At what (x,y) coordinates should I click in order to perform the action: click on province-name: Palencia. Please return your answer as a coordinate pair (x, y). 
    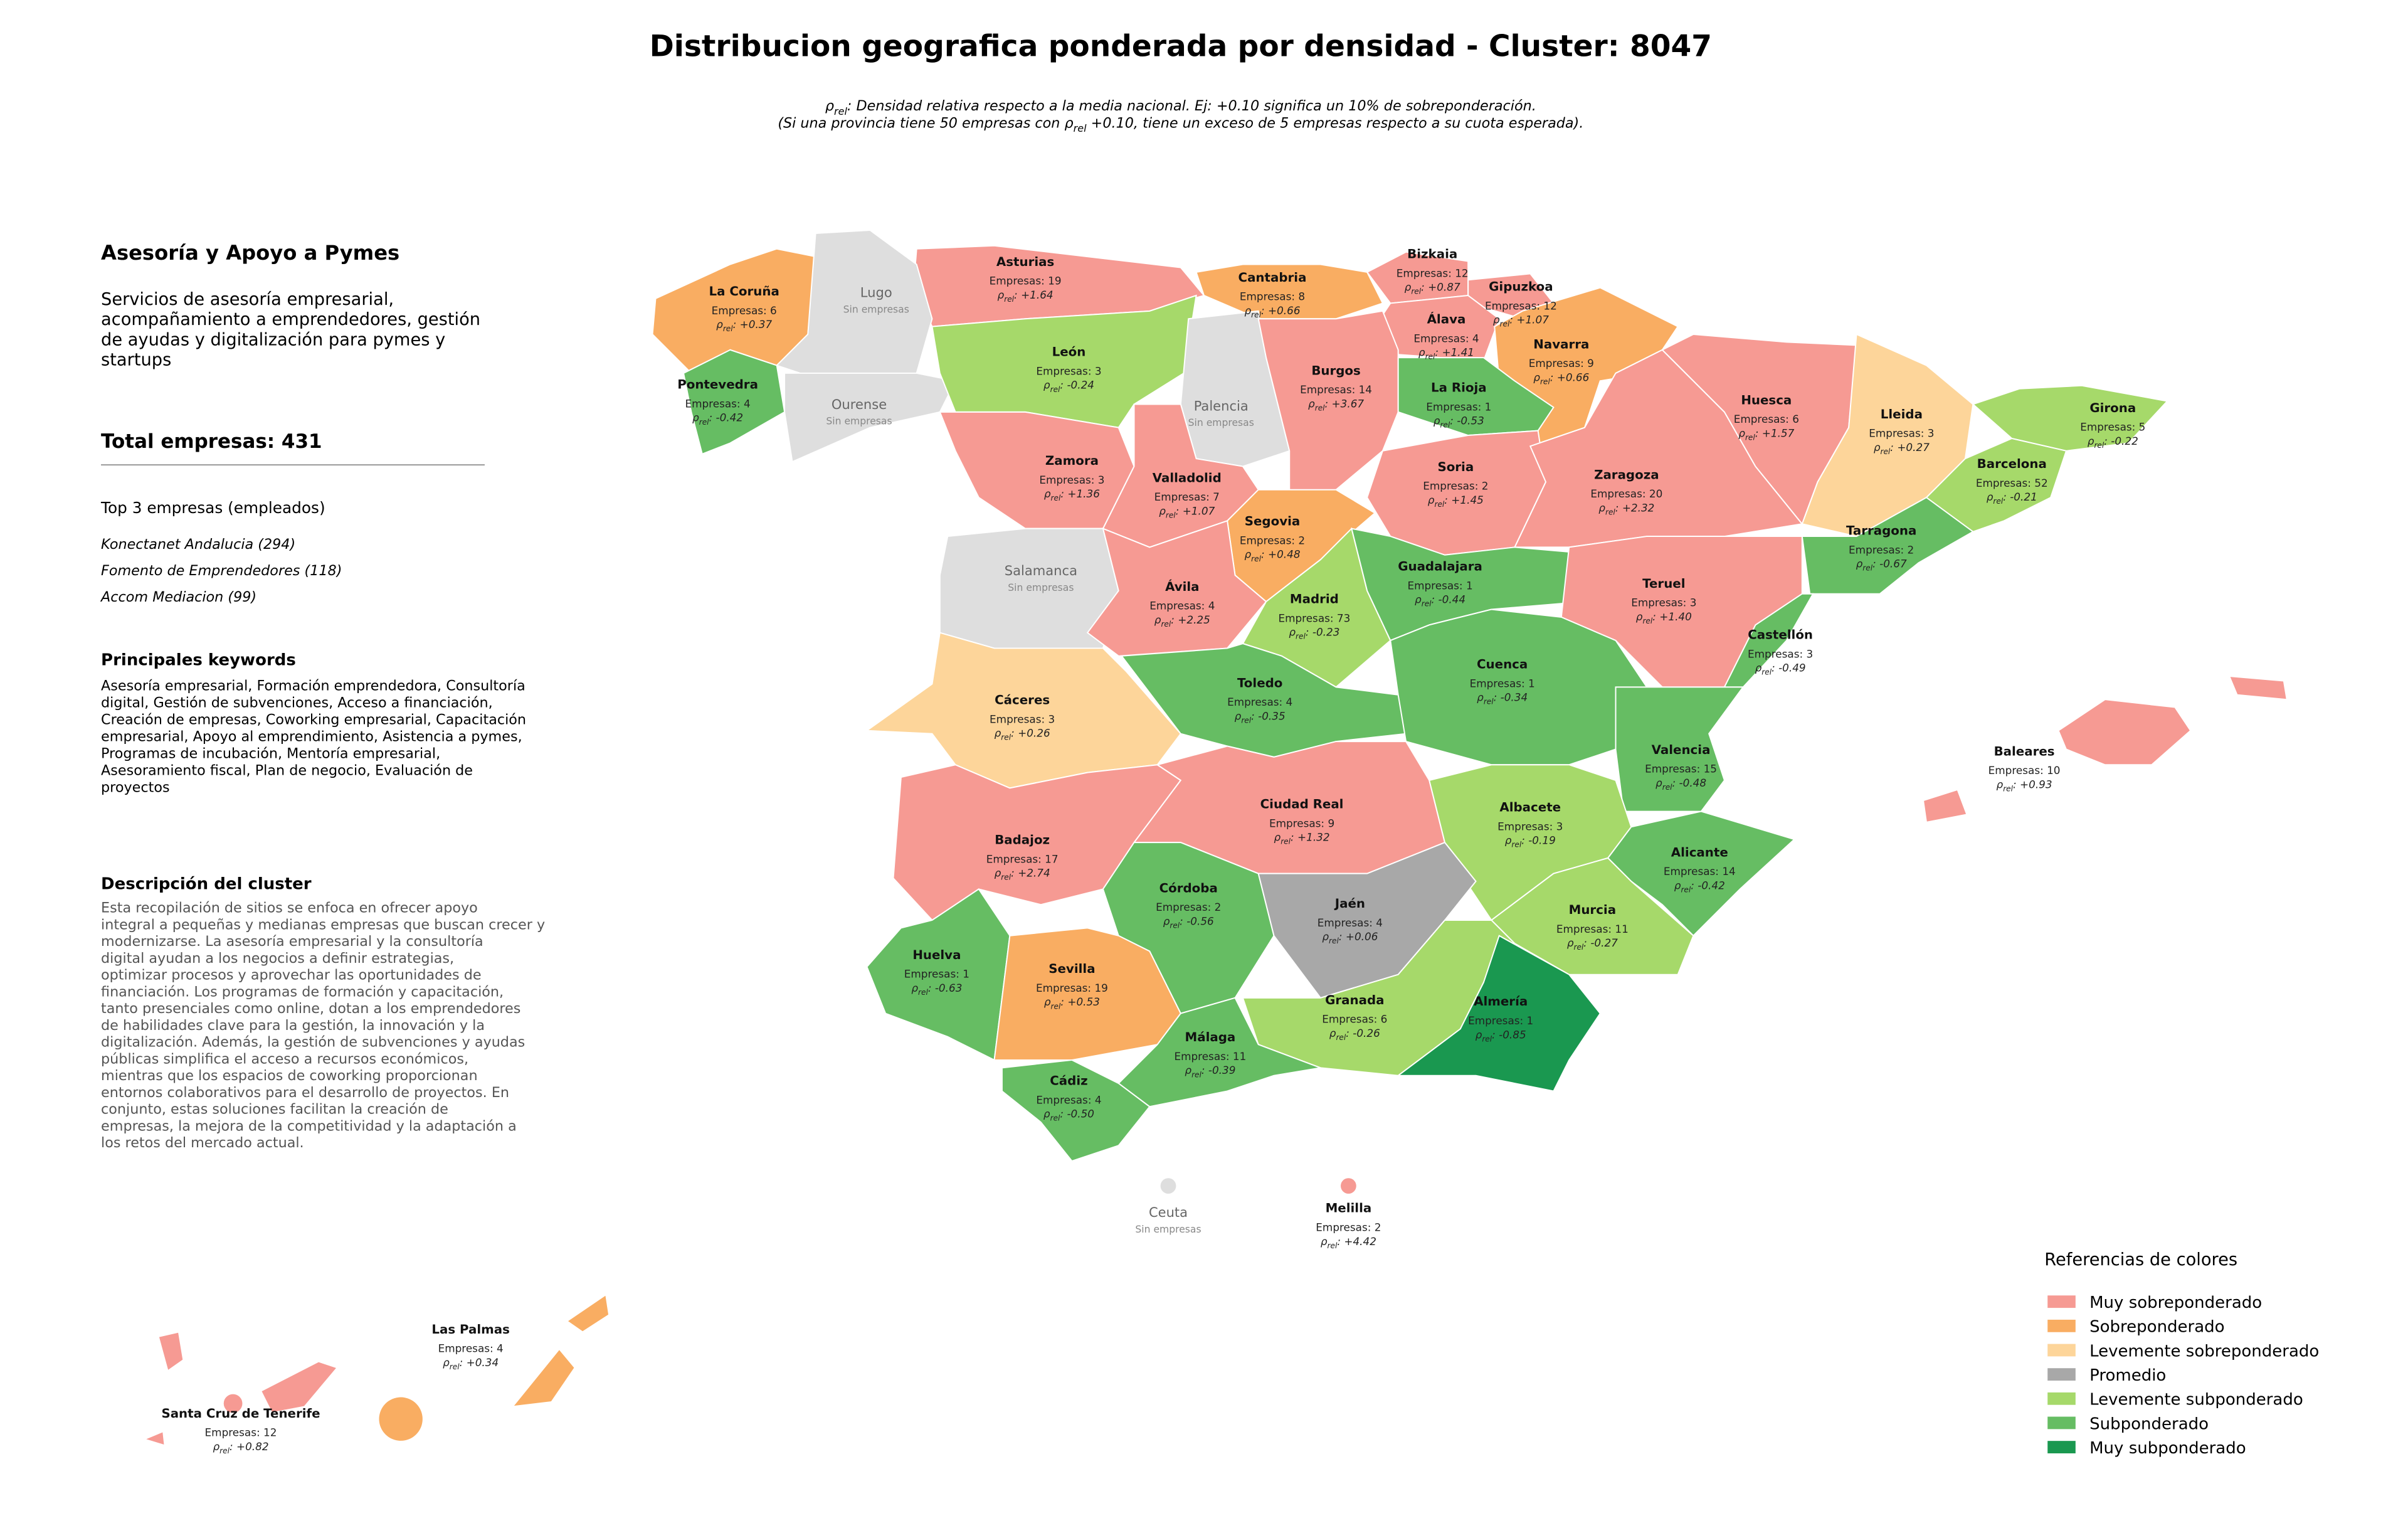
    Looking at the image, I should click on (1221, 406).